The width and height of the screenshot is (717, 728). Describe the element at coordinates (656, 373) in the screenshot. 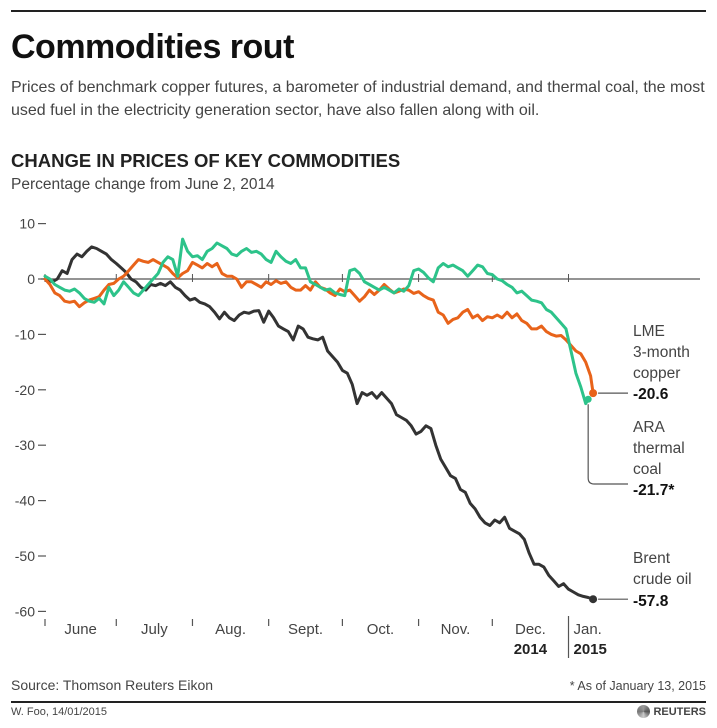

I see `copper-label: copper` at that location.